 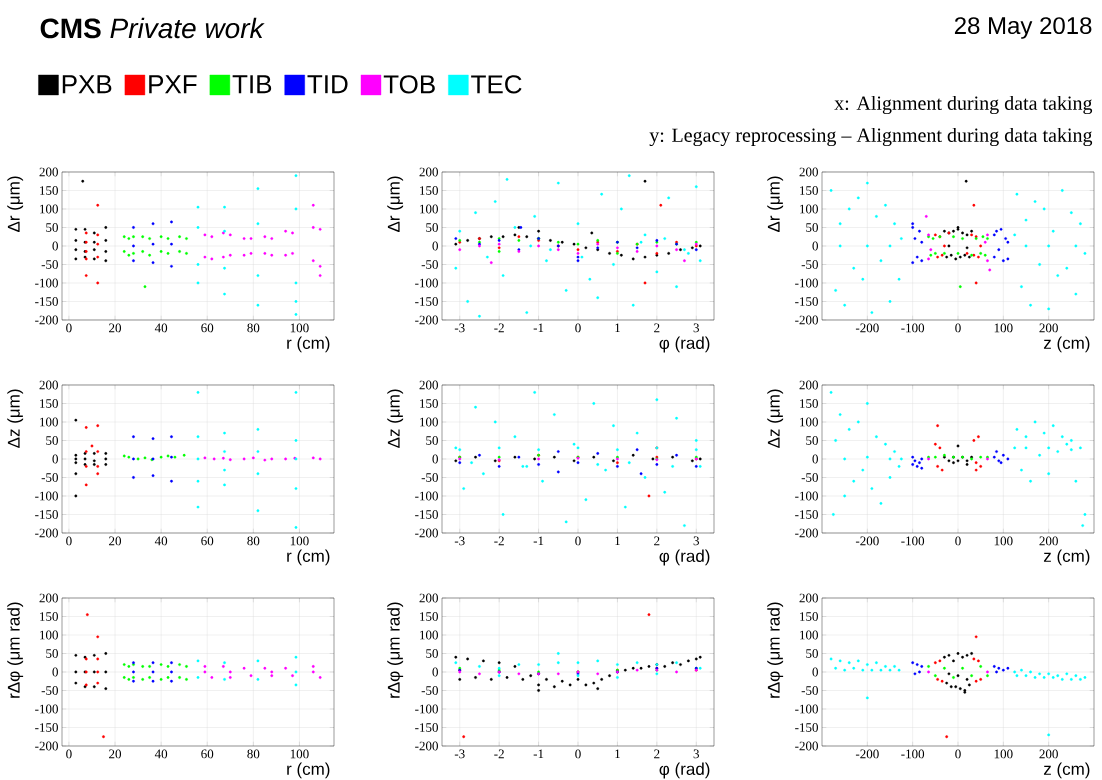 I want to click on chart-subtitle: 28 May 2018, so click(x=1023, y=28).